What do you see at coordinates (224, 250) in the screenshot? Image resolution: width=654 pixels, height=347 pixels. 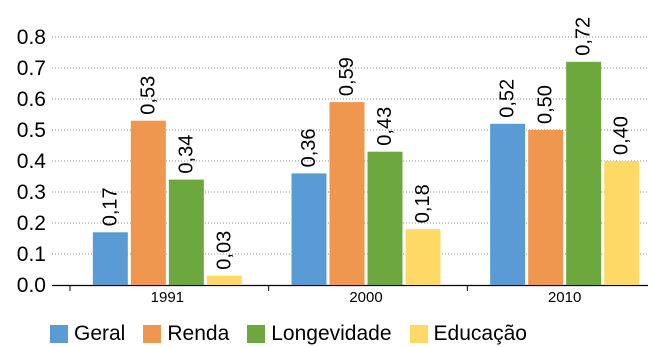 I see `data-label: 0,03` at bounding box center [224, 250].